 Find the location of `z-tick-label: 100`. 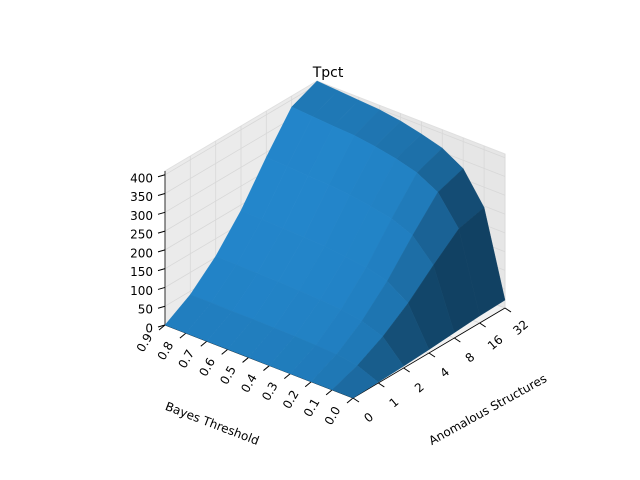

z-tick-label: 100 is located at coordinates (141, 291).